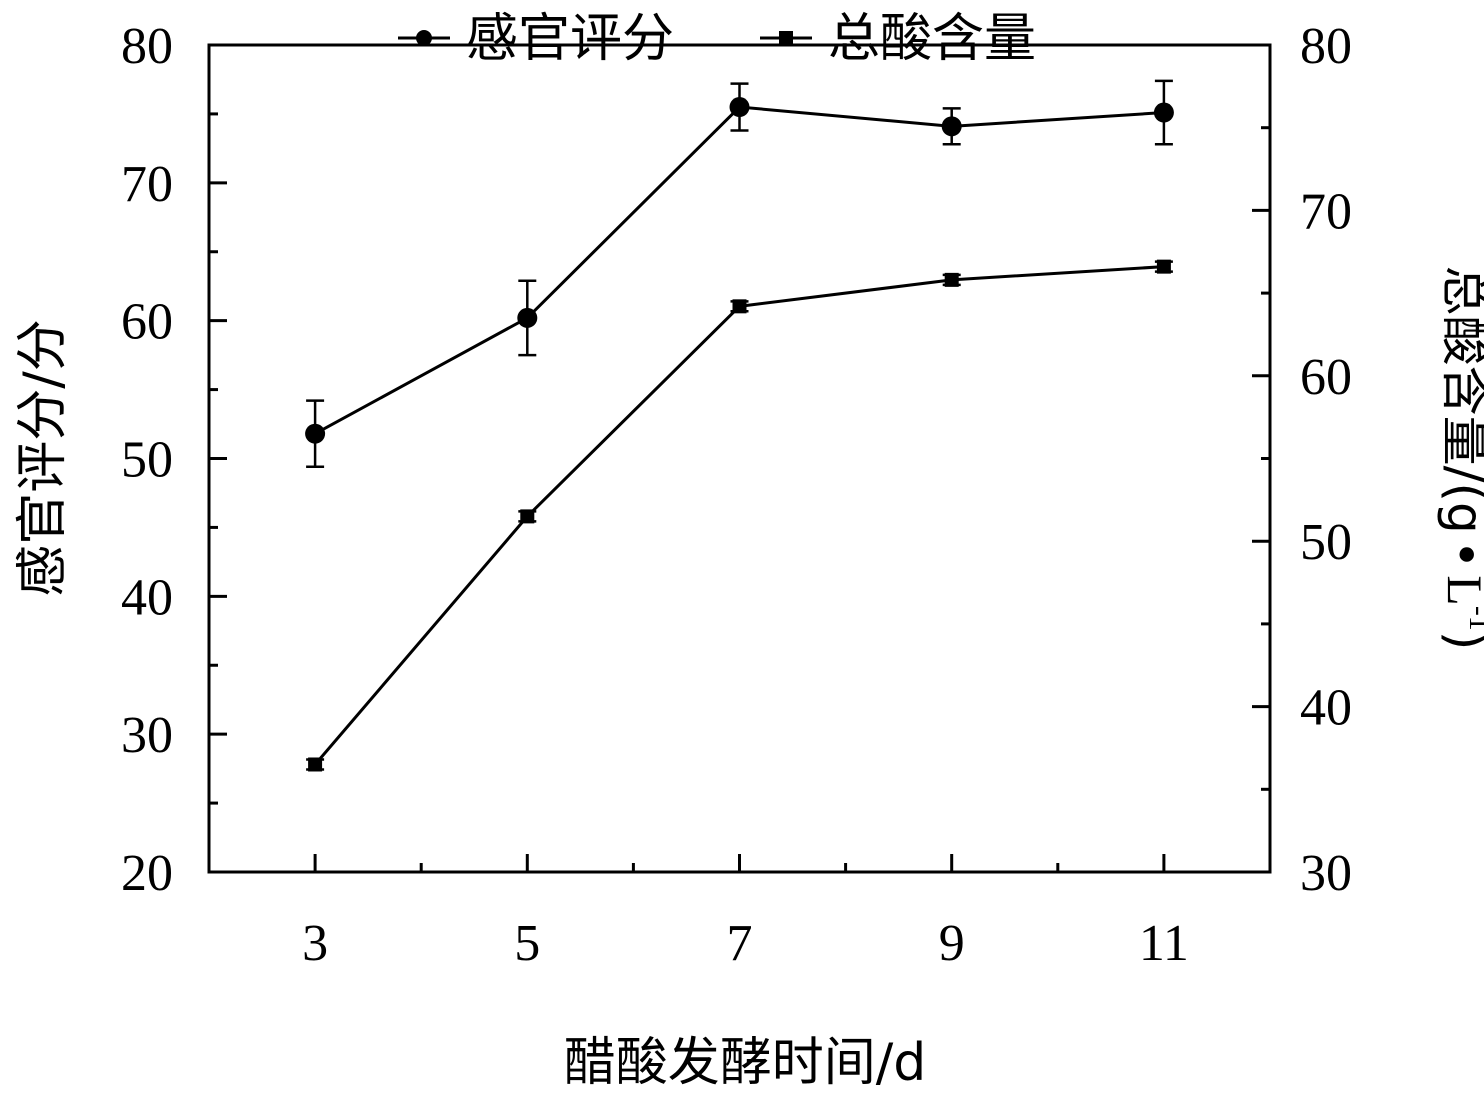 The height and width of the screenshot is (1100, 1484). What do you see at coordinates (424, 38) in the screenshot?
I see `legend-marker-circle` at bounding box center [424, 38].